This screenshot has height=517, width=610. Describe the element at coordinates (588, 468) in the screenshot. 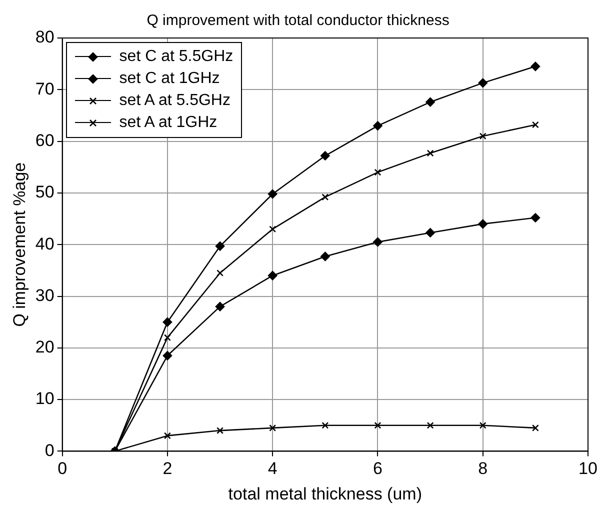

I see `x-tick-label: 10` at that location.